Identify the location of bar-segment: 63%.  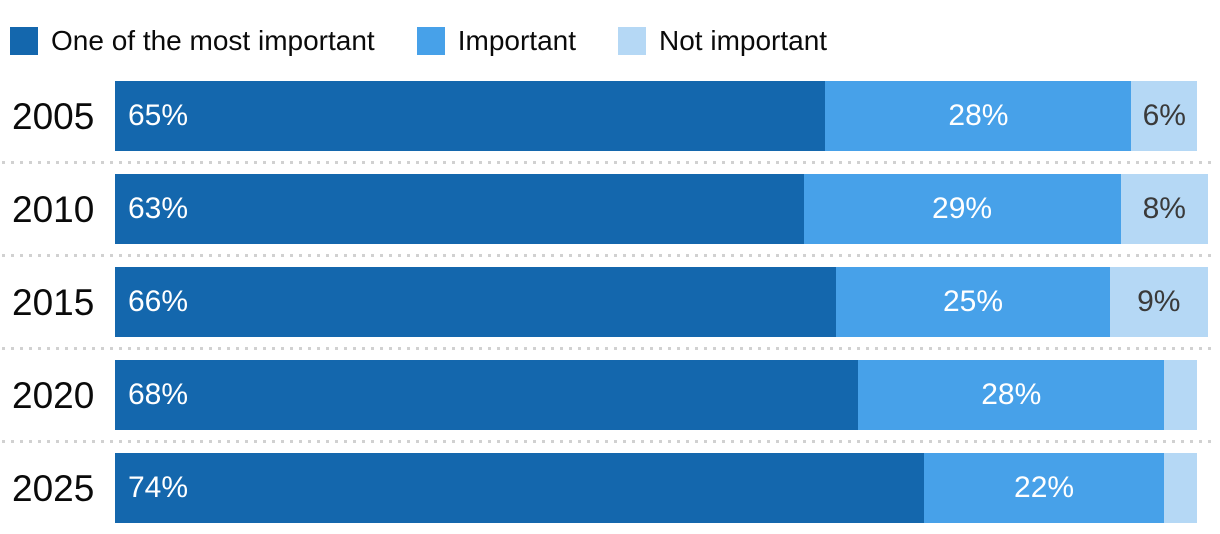
(459, 209).